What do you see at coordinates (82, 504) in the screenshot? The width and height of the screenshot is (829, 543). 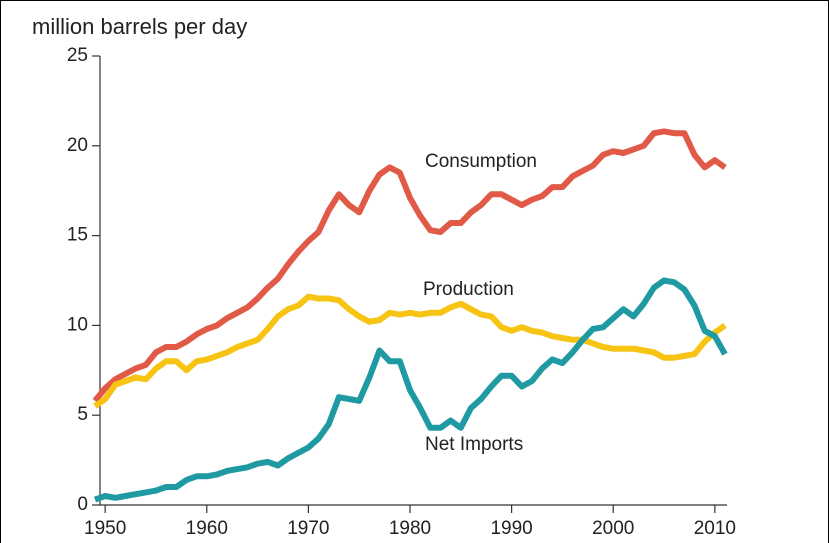 I see `y-tick-label: 0` at bounding box center [82, 504].